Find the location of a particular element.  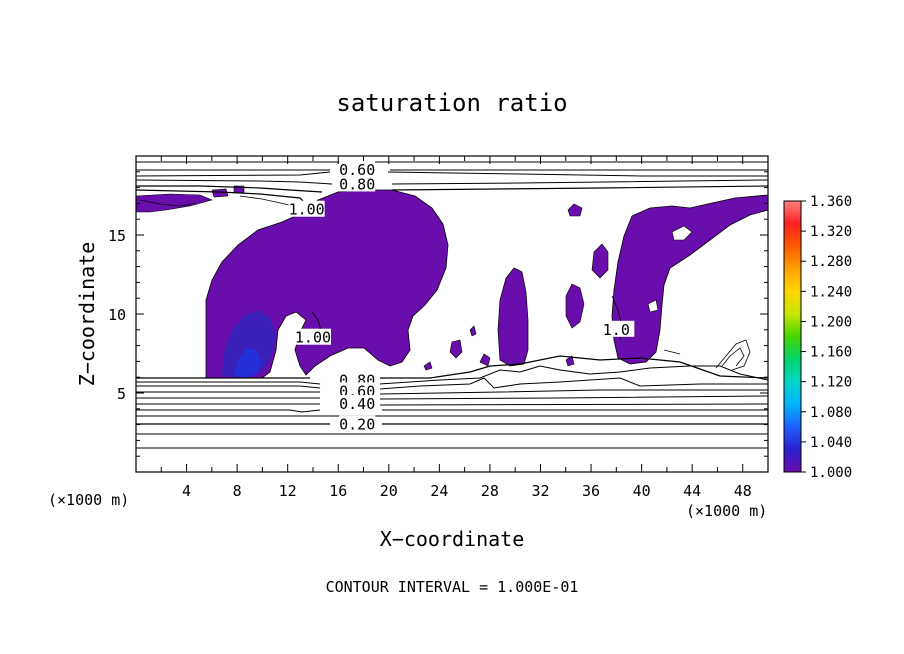

cloud-core-dark is located at coordinates (249, 344).